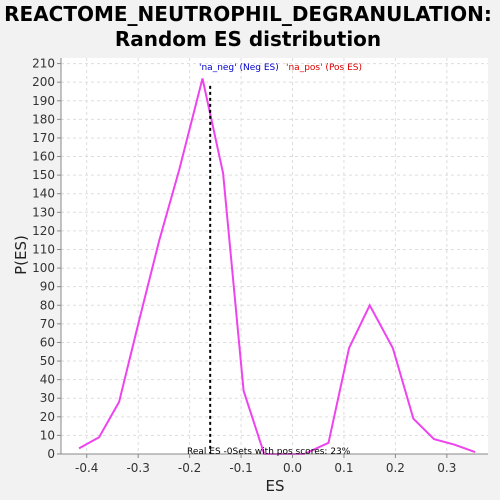  What do you see at coordinates (269, 452) in the screenshot?
I see `real-es-footer: Real ES -0Sets with pos scores: 23%` at bounding box center [269, 452].